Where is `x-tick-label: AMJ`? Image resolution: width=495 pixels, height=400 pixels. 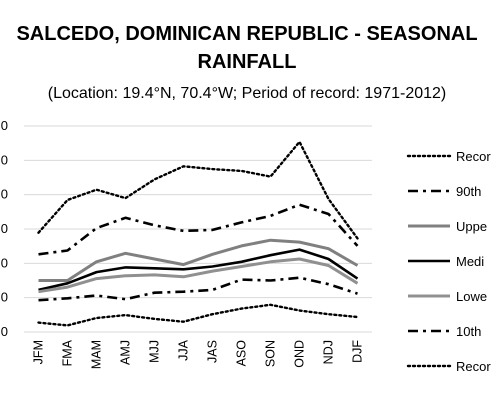 x-tick-label: AMJ is located at coordinates (126, 352).